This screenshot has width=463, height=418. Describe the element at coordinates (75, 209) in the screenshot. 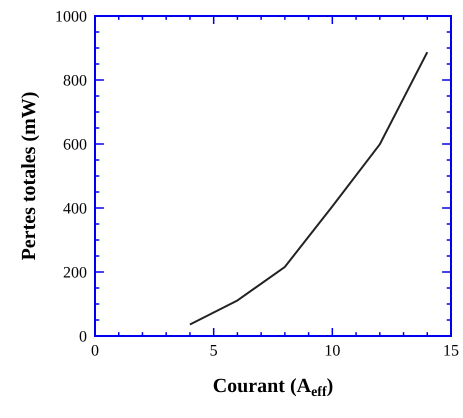

I see `y-tick-label: 400` at that location.